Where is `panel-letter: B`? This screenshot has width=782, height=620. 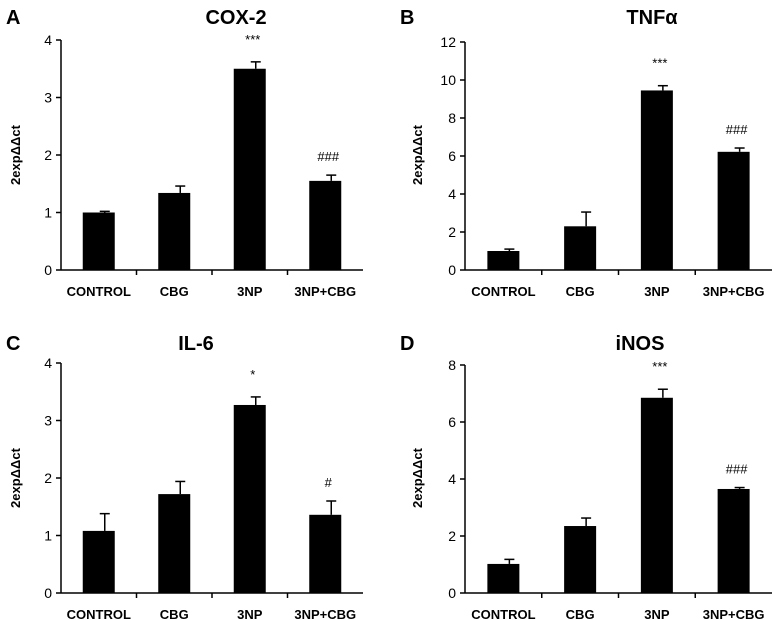 panel-letter: B is located at coordinates (407, 18).